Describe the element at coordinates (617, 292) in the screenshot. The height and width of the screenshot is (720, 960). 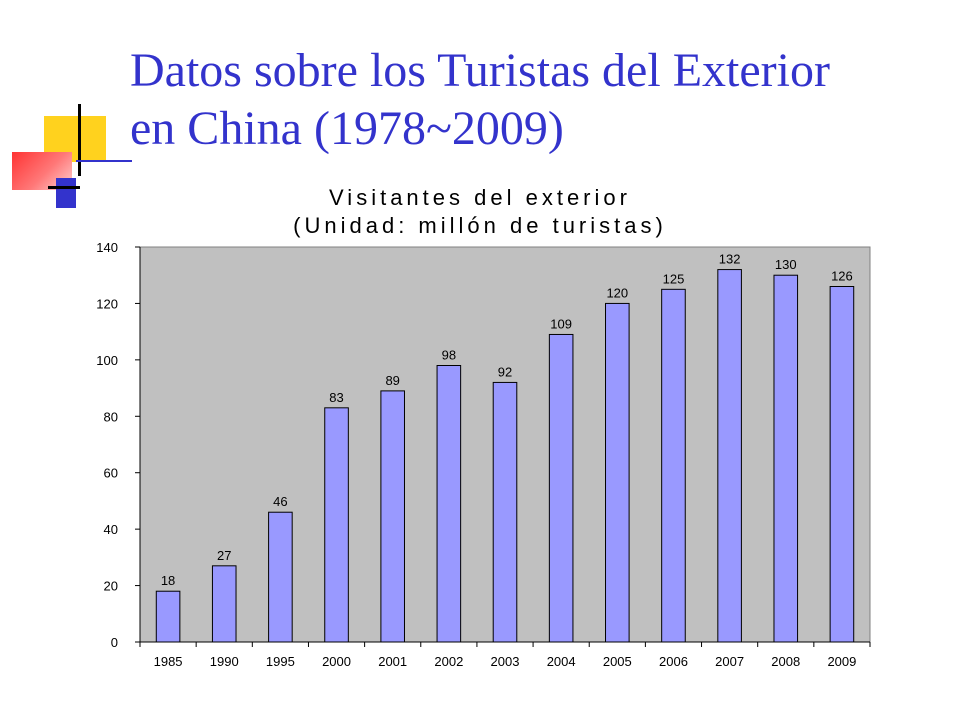
I see `data-label: 120` at that location.